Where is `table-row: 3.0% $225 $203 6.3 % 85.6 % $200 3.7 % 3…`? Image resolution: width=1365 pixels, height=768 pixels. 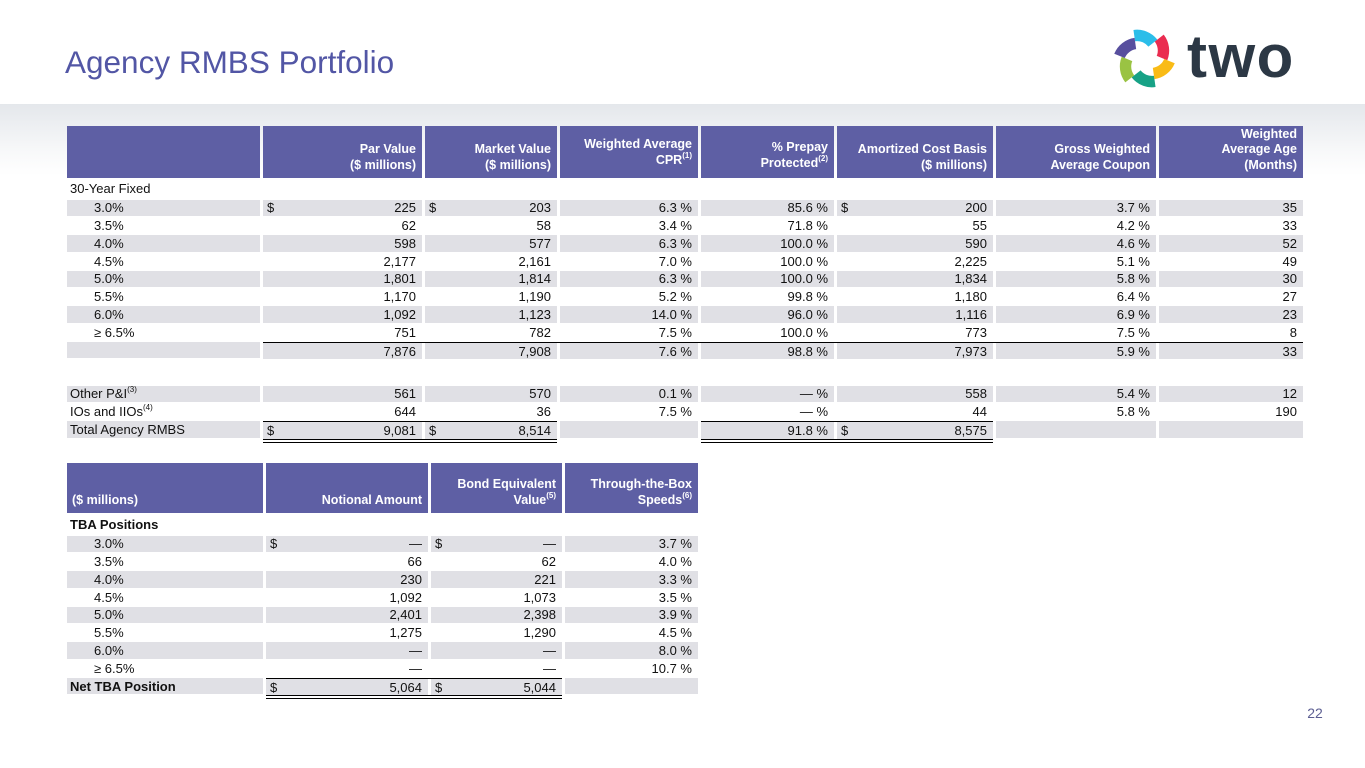 table-row: 3.0% $225 $203 6.3 % 85.6 % $200 3.7 % 3… is located at coordinates (685, 208).